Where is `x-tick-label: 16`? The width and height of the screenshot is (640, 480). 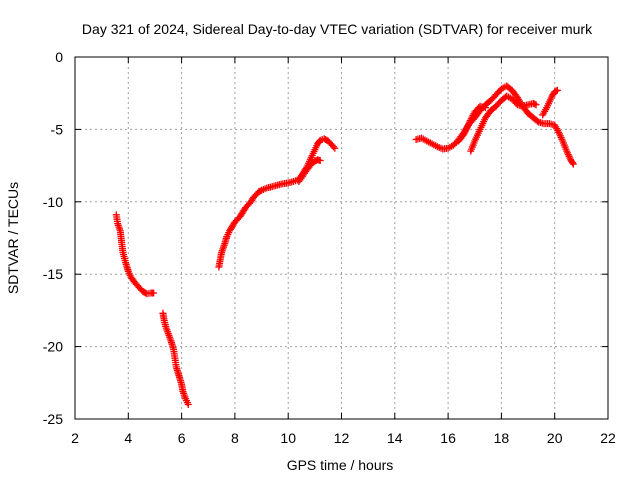
x-tick-label: 16 is located at coordinates (448, 438).